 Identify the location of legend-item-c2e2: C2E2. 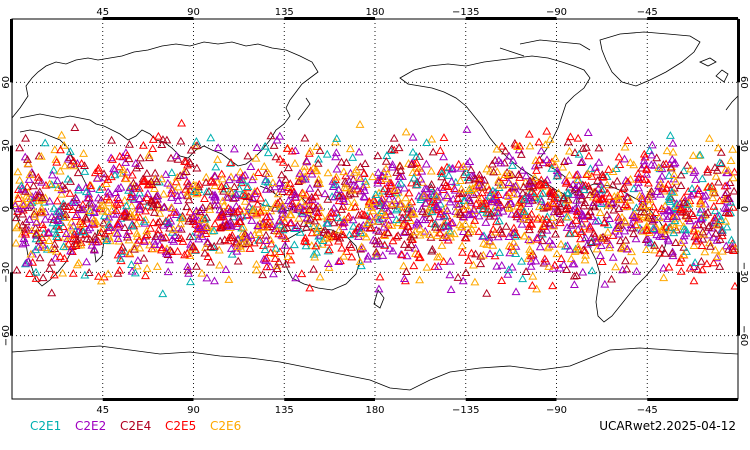
(90, 426).